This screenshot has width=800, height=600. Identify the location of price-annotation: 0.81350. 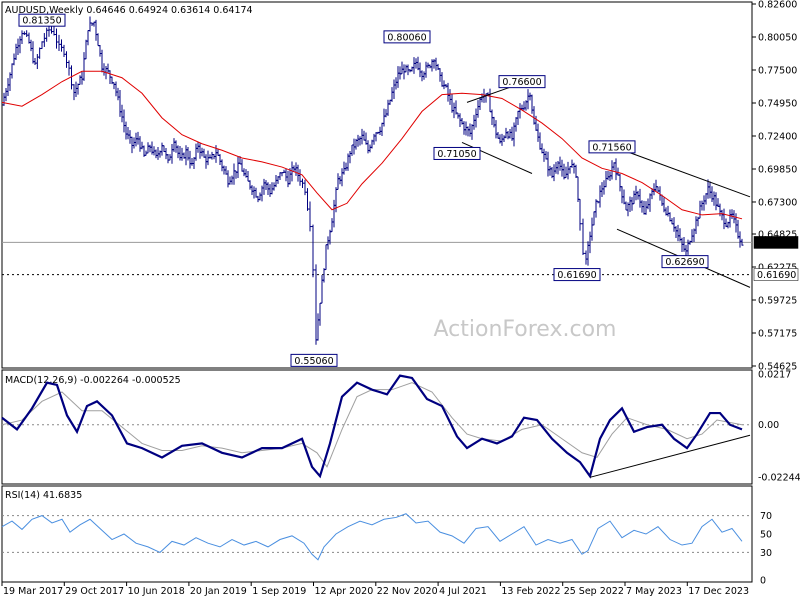
(41, 21).